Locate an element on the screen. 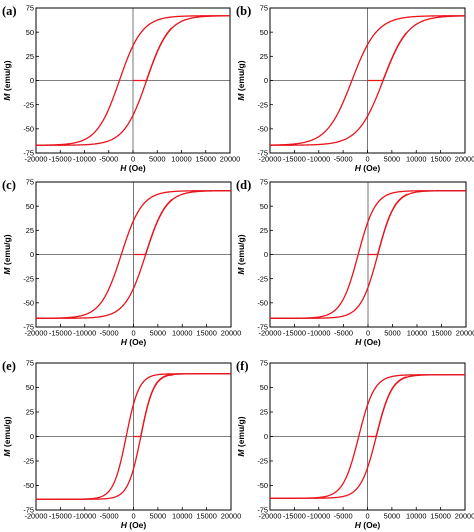 The image size is (474, 532). panel-label: (f) is located at coordinates (242, 366).